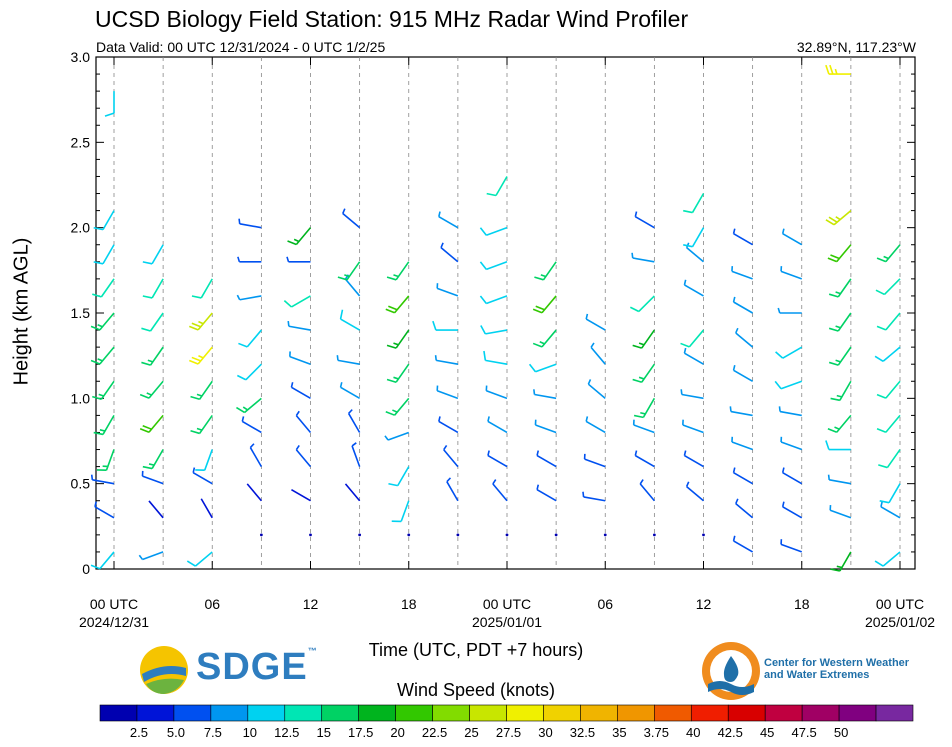 The width and height of the screenshot is (952, 747). Describe the element at coordinates (312, 651) in the screenshot. I see `sdge-trademark: ™` at that location.